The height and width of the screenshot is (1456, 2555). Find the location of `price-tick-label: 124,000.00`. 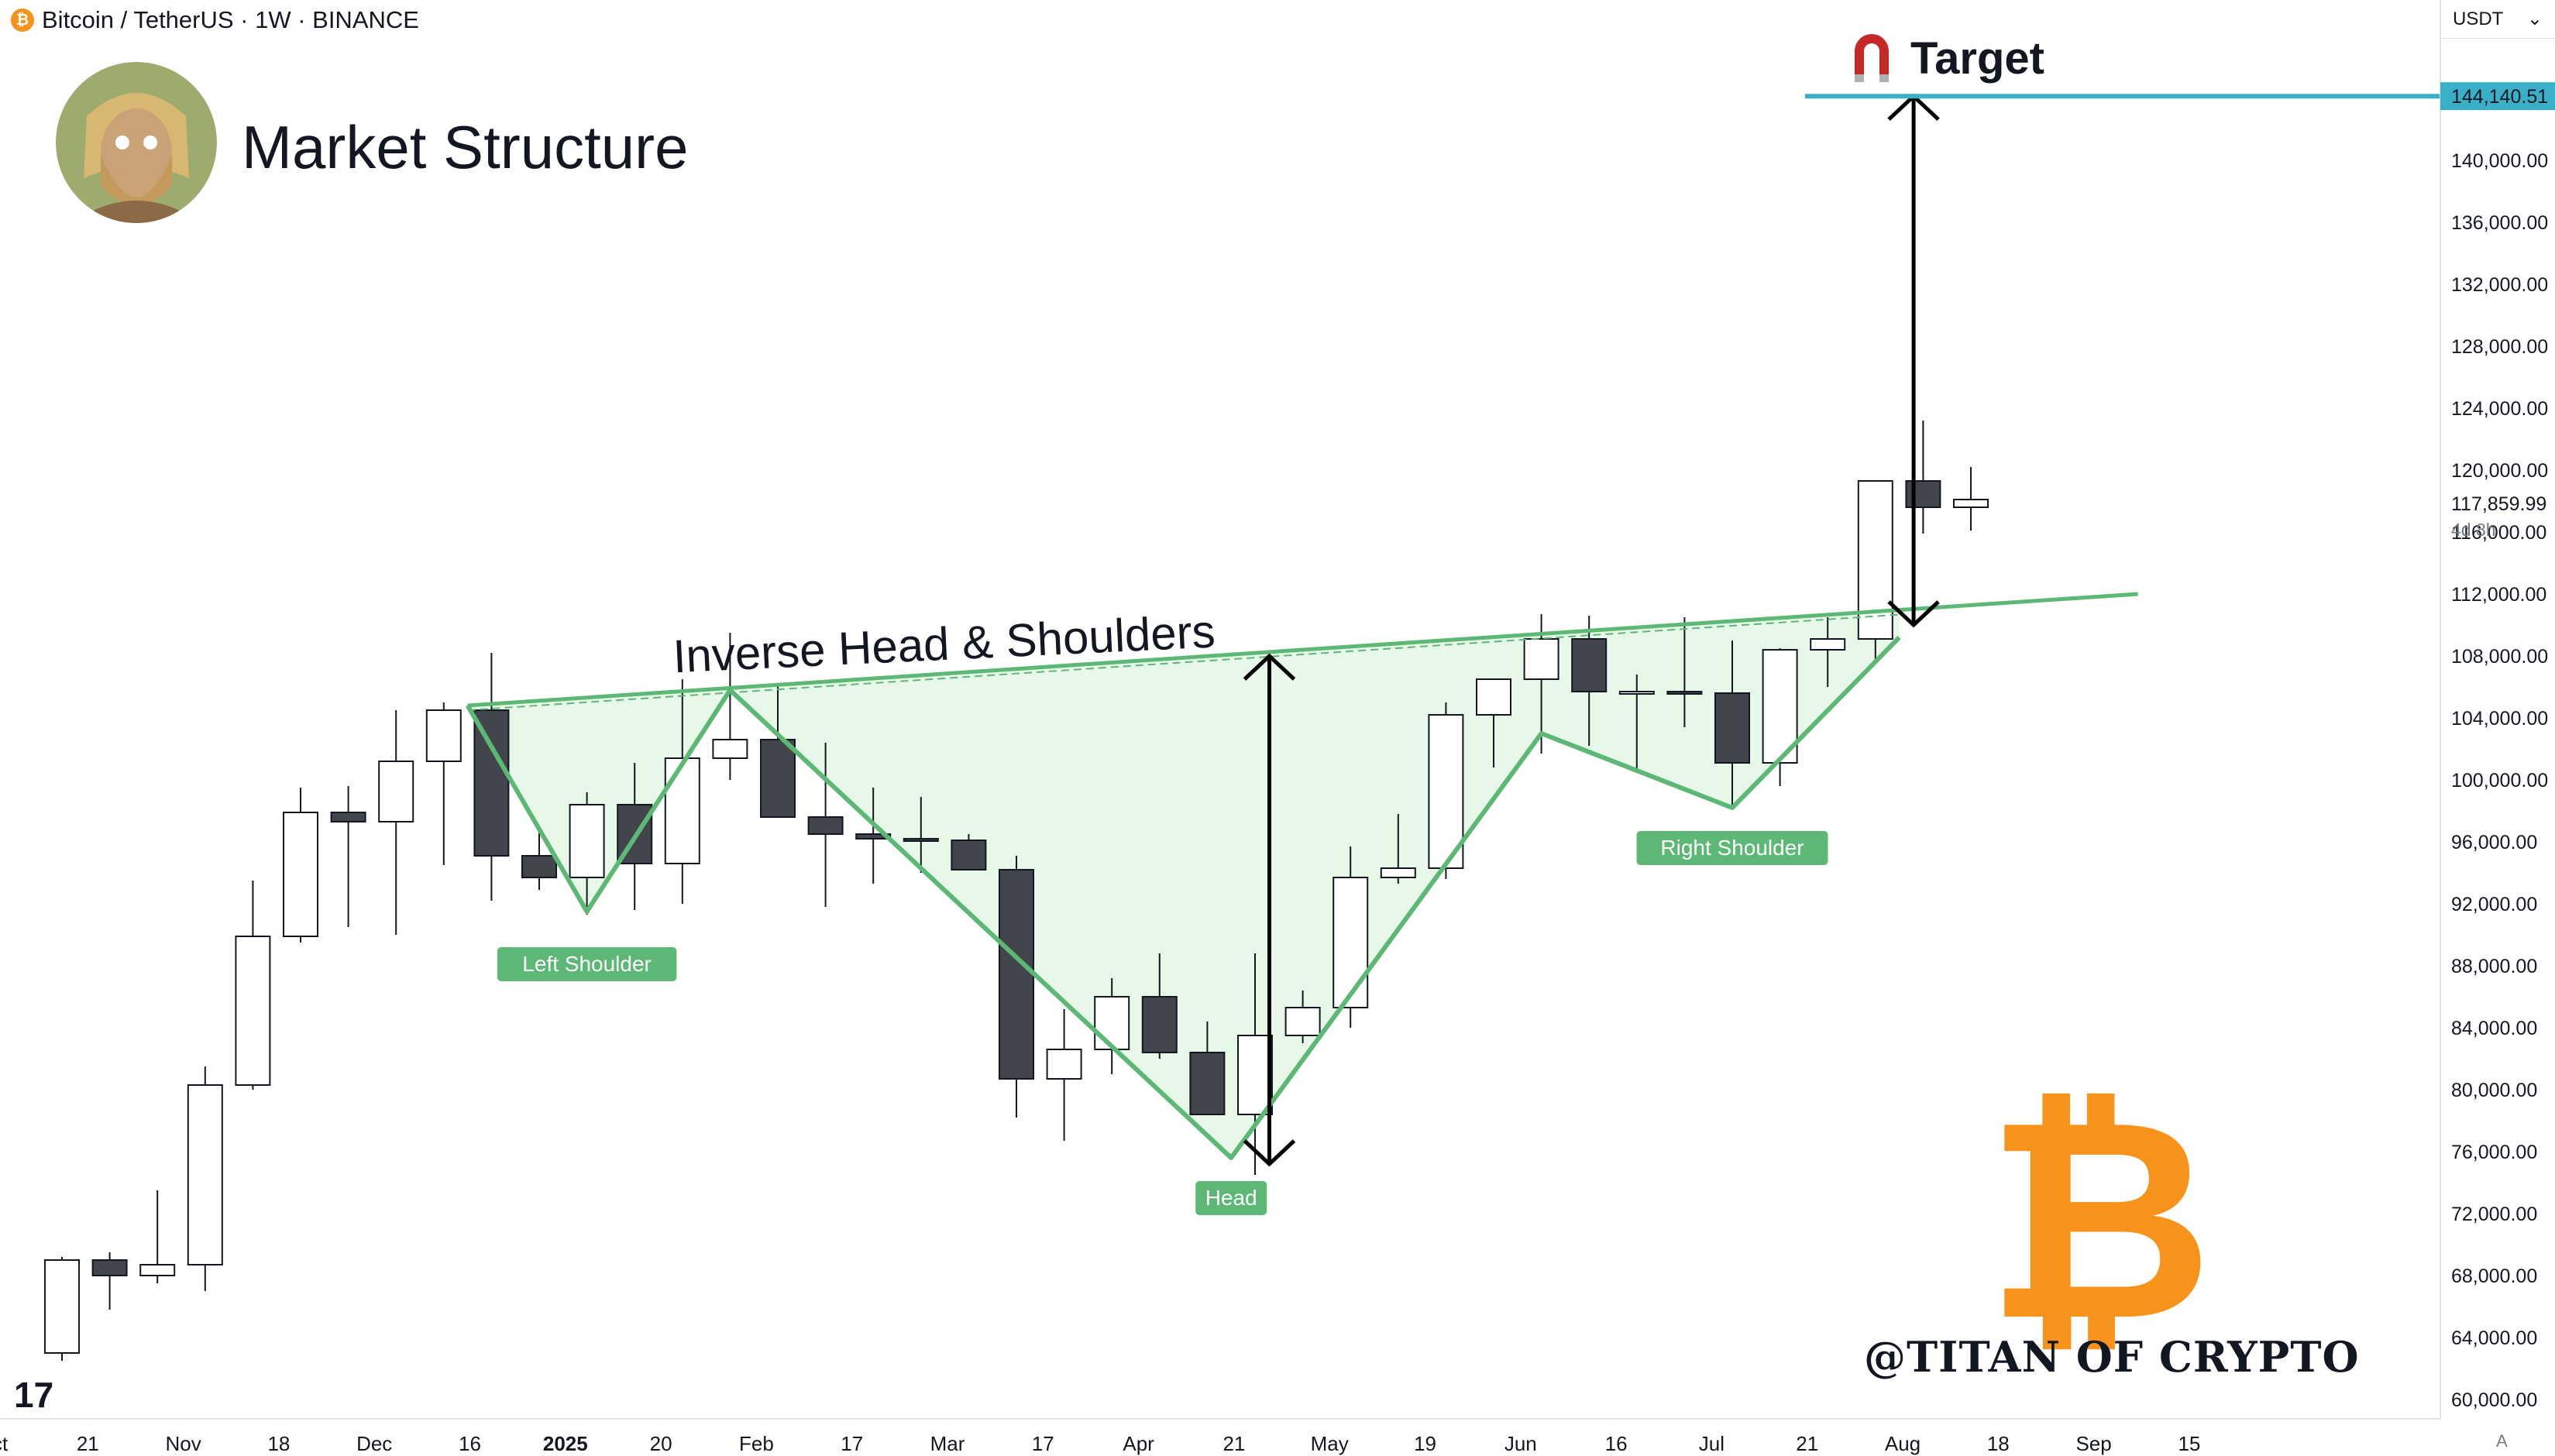

price-tick-label: 124,000.00 is located at coordinates (2500, 409).